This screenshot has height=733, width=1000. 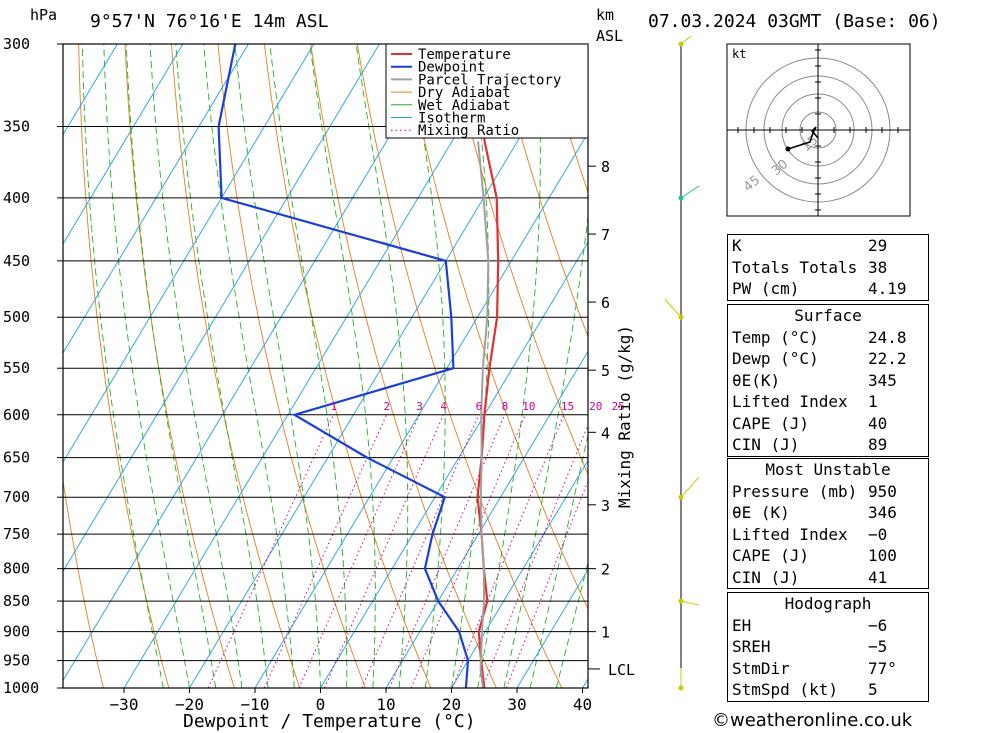 I want to click on table-row: Pressure (mb) 950, so click(x=828, y=492).